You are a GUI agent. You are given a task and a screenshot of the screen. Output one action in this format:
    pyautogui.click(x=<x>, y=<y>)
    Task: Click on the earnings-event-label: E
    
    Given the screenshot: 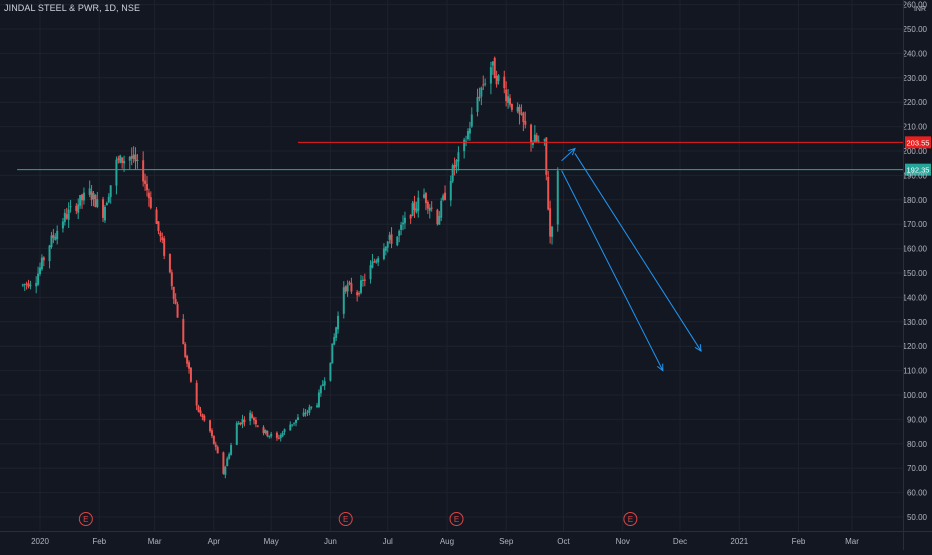 What is the action you would take?
    pyautogui.click(x=456, y=519)
    